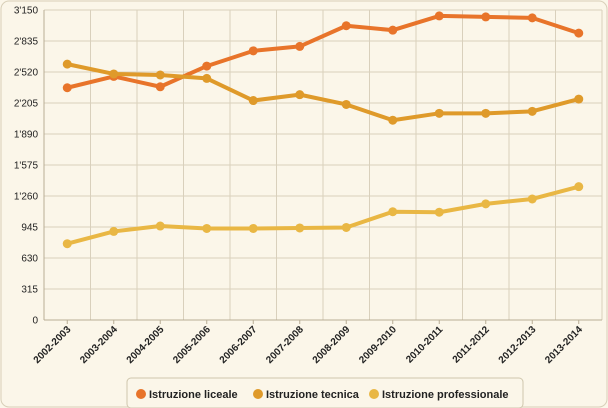 The height and width of the screenshot is (408, 608). I want to click on legend-item: Istruzione liceale, so click(187, 395).